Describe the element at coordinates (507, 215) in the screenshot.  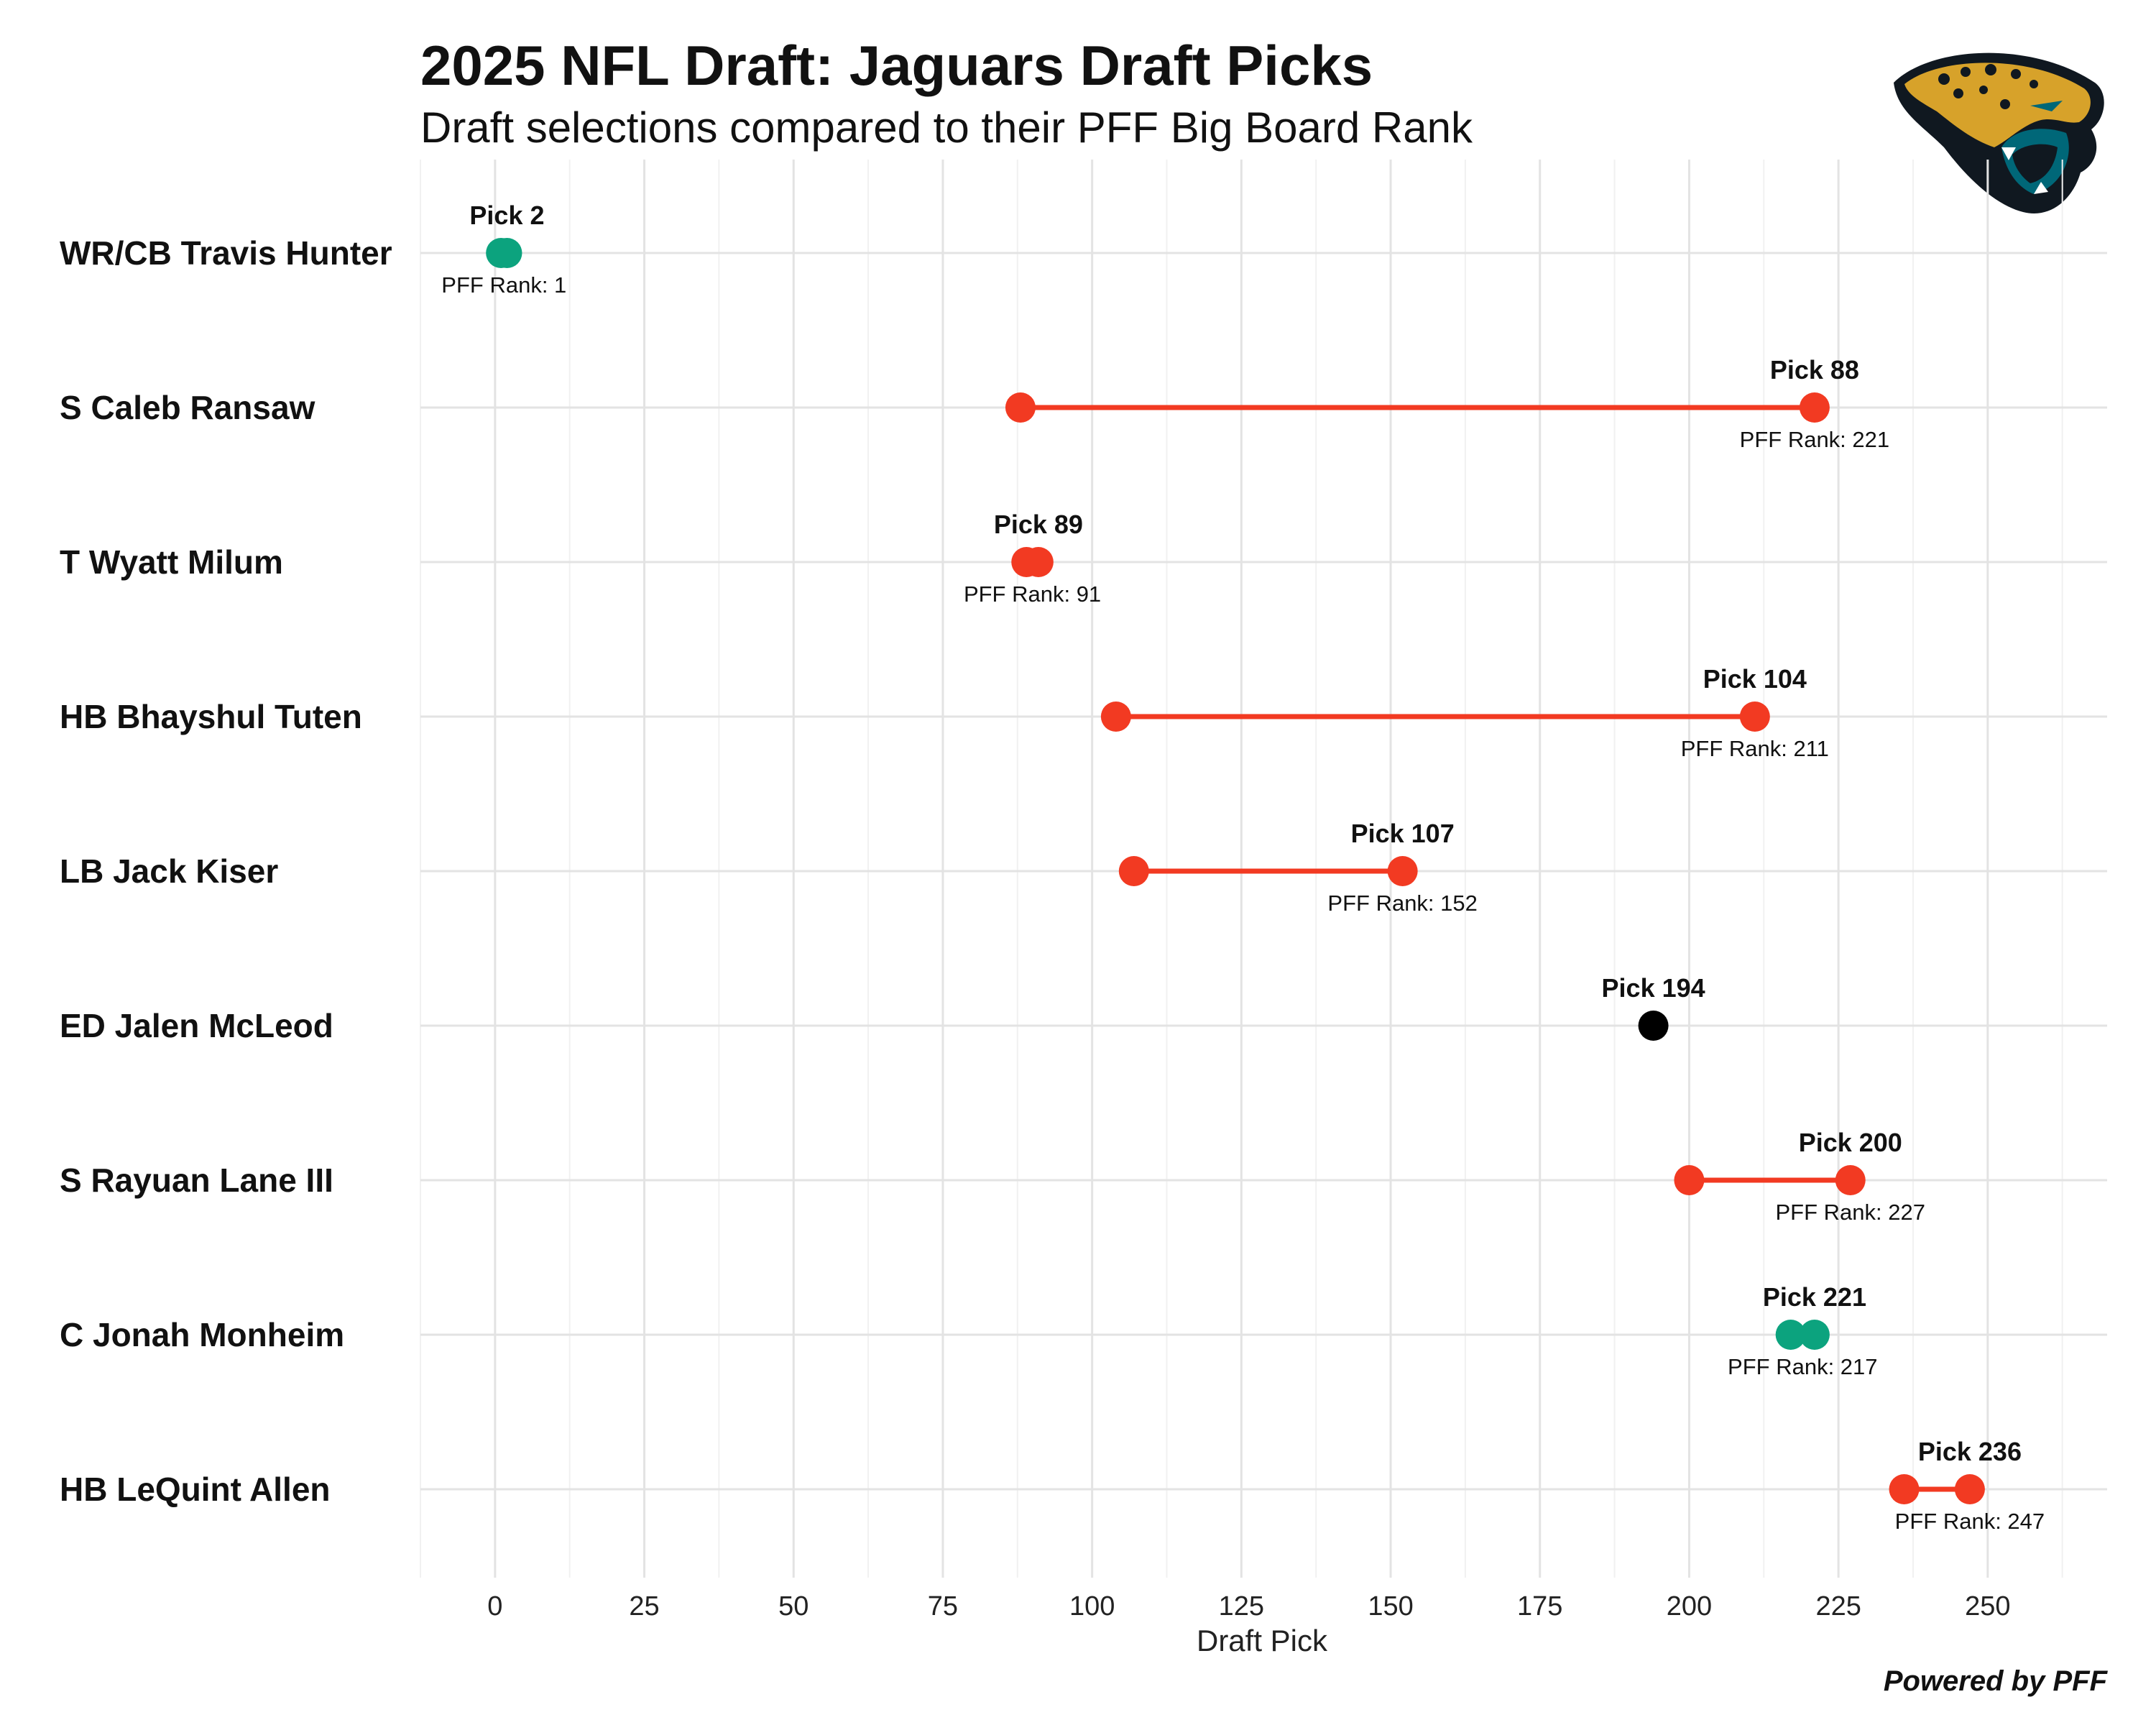
I see `pick-label: Pick 2` at that location.